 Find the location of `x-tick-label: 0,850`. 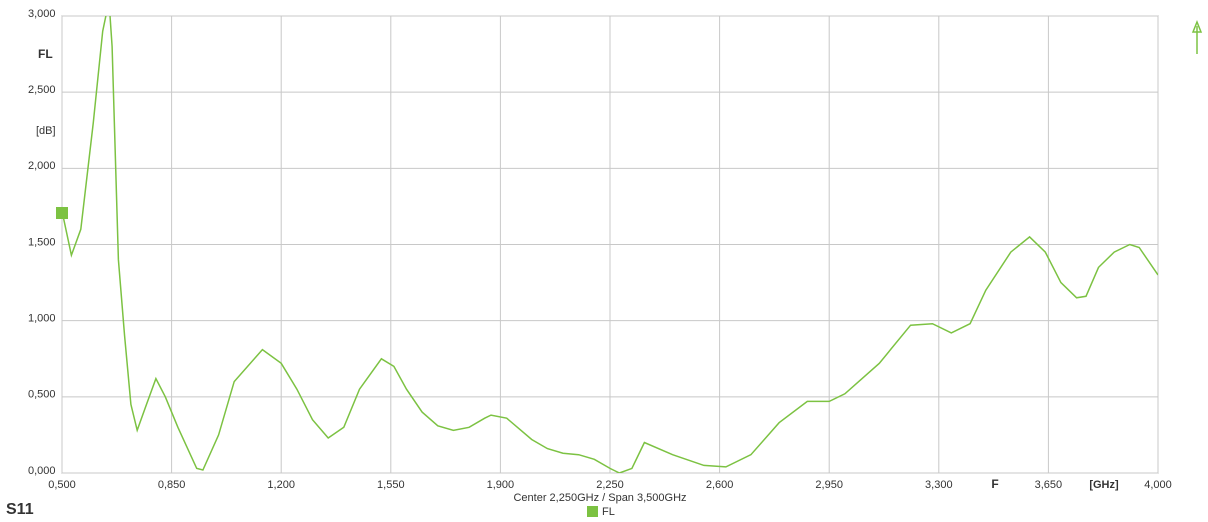

x-tick-label: 0,850 is located at coordinates (172, 485).